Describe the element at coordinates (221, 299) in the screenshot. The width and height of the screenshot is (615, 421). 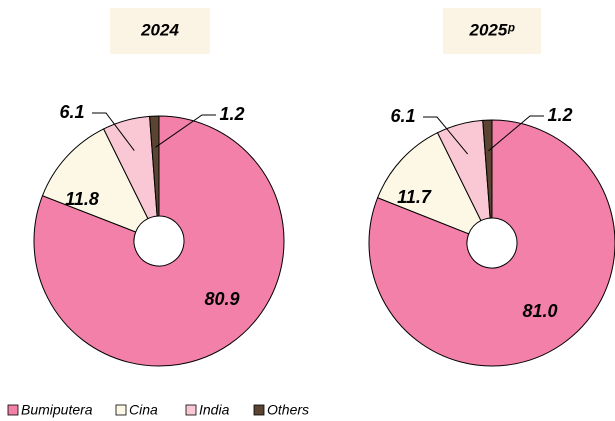
I see `data-label: 80.9` at that location.